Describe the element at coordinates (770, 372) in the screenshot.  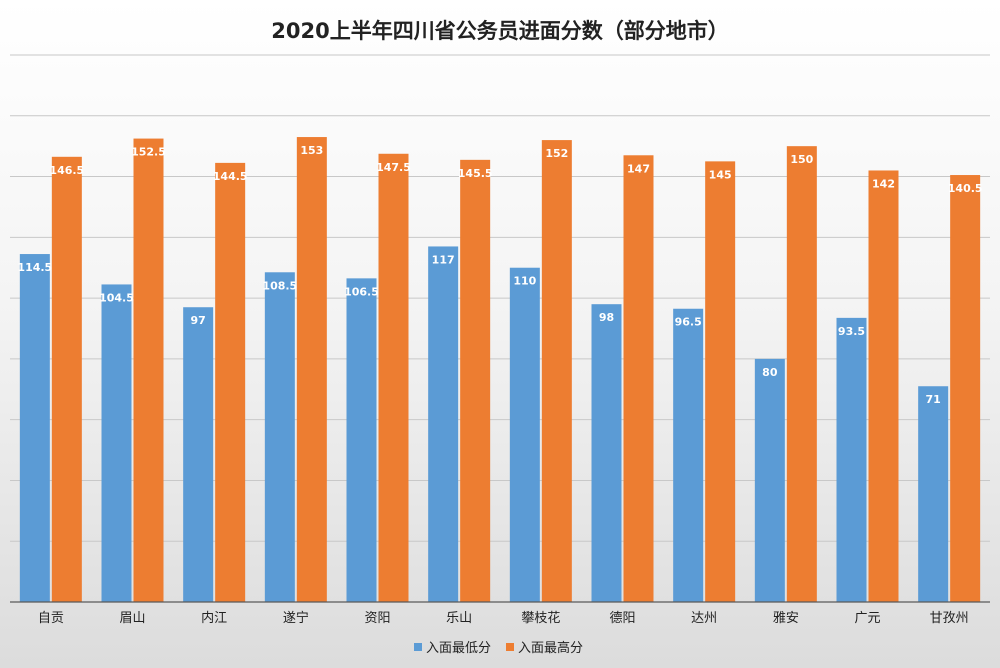
I see `data-label-series-1: 80` at that location.